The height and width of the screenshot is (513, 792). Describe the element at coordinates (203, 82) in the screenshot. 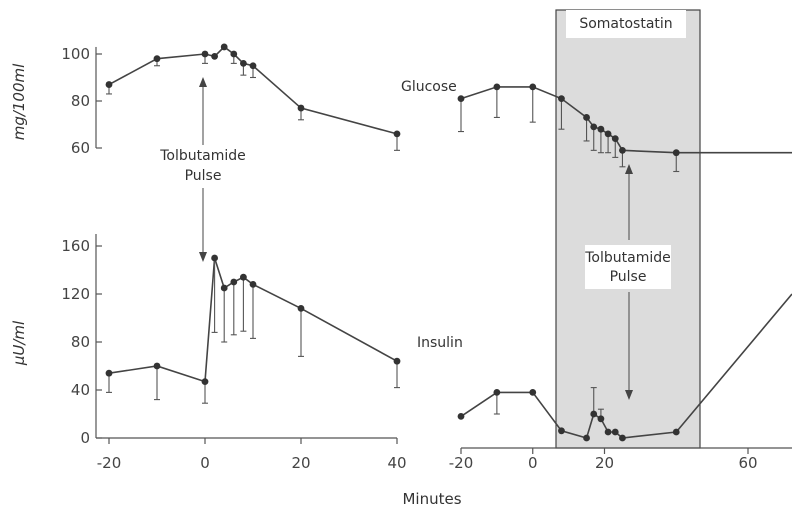

I see `left-arrow-up-head` at that location.